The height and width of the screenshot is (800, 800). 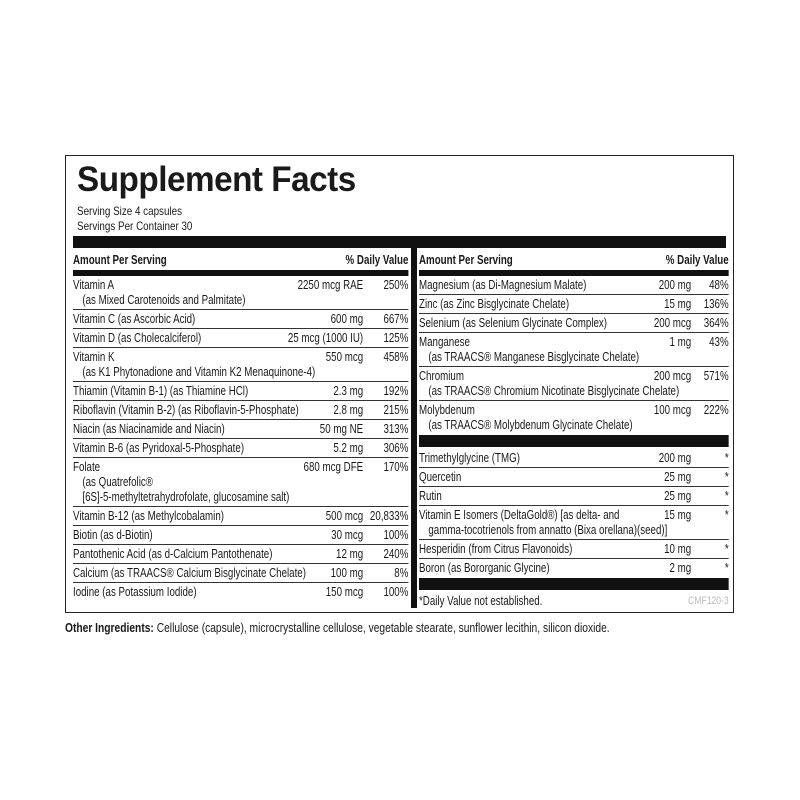 I want to click on nutrient-main-line: Trimethylglycine (TMG) 200 mg *, so click(x=574, y=458).